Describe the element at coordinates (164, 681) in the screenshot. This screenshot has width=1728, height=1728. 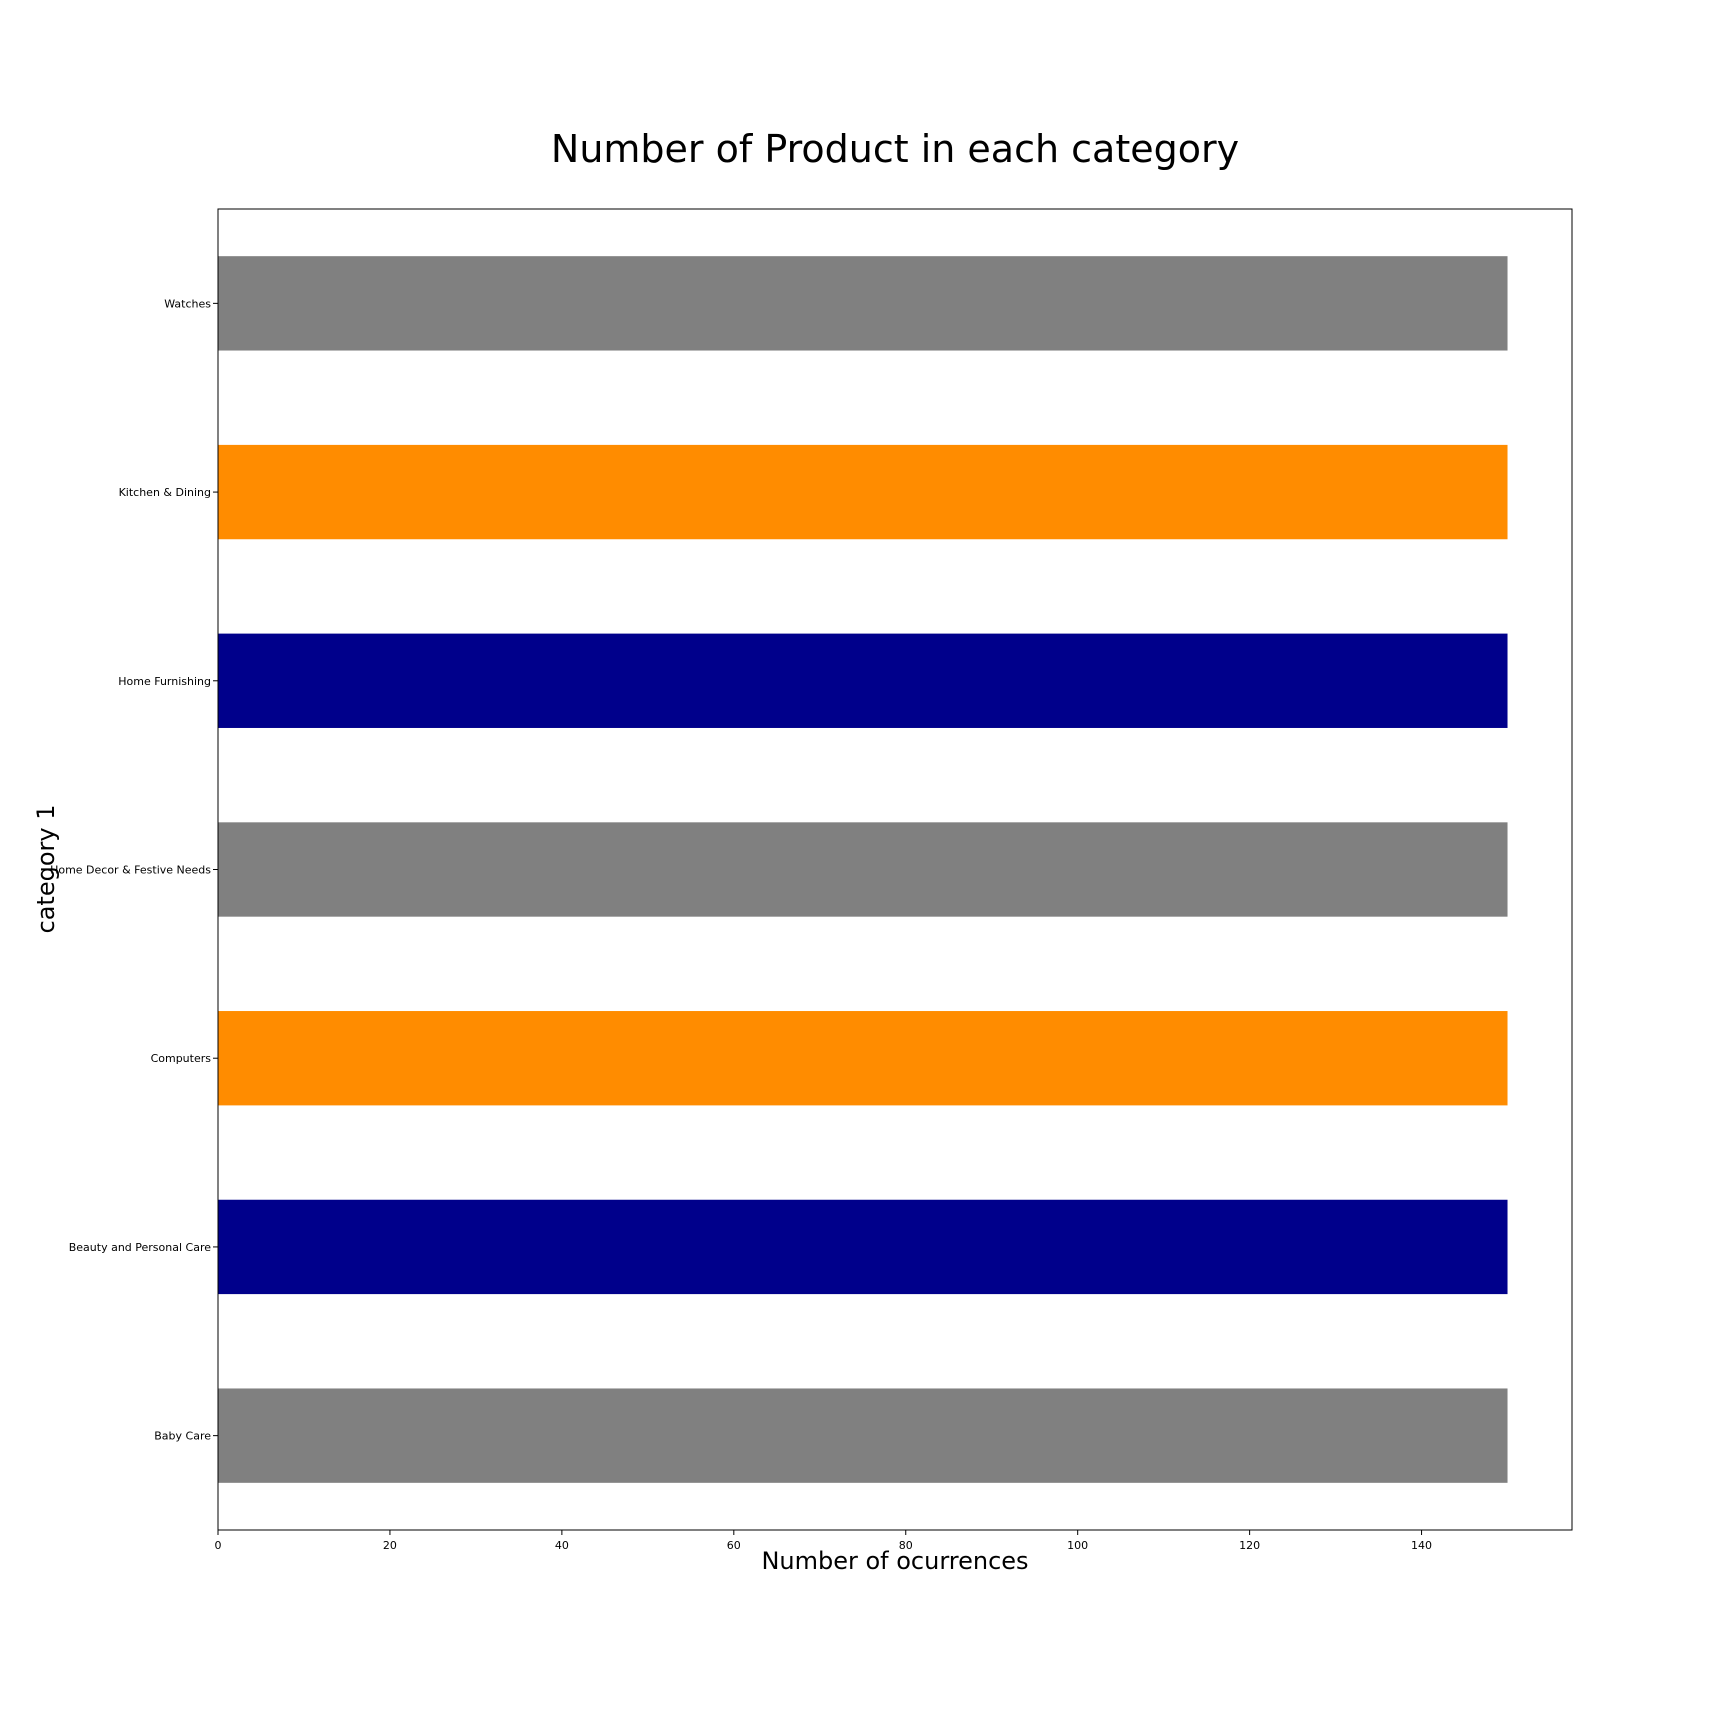
I see `y-tick-label: Home Furnishing` at that location.